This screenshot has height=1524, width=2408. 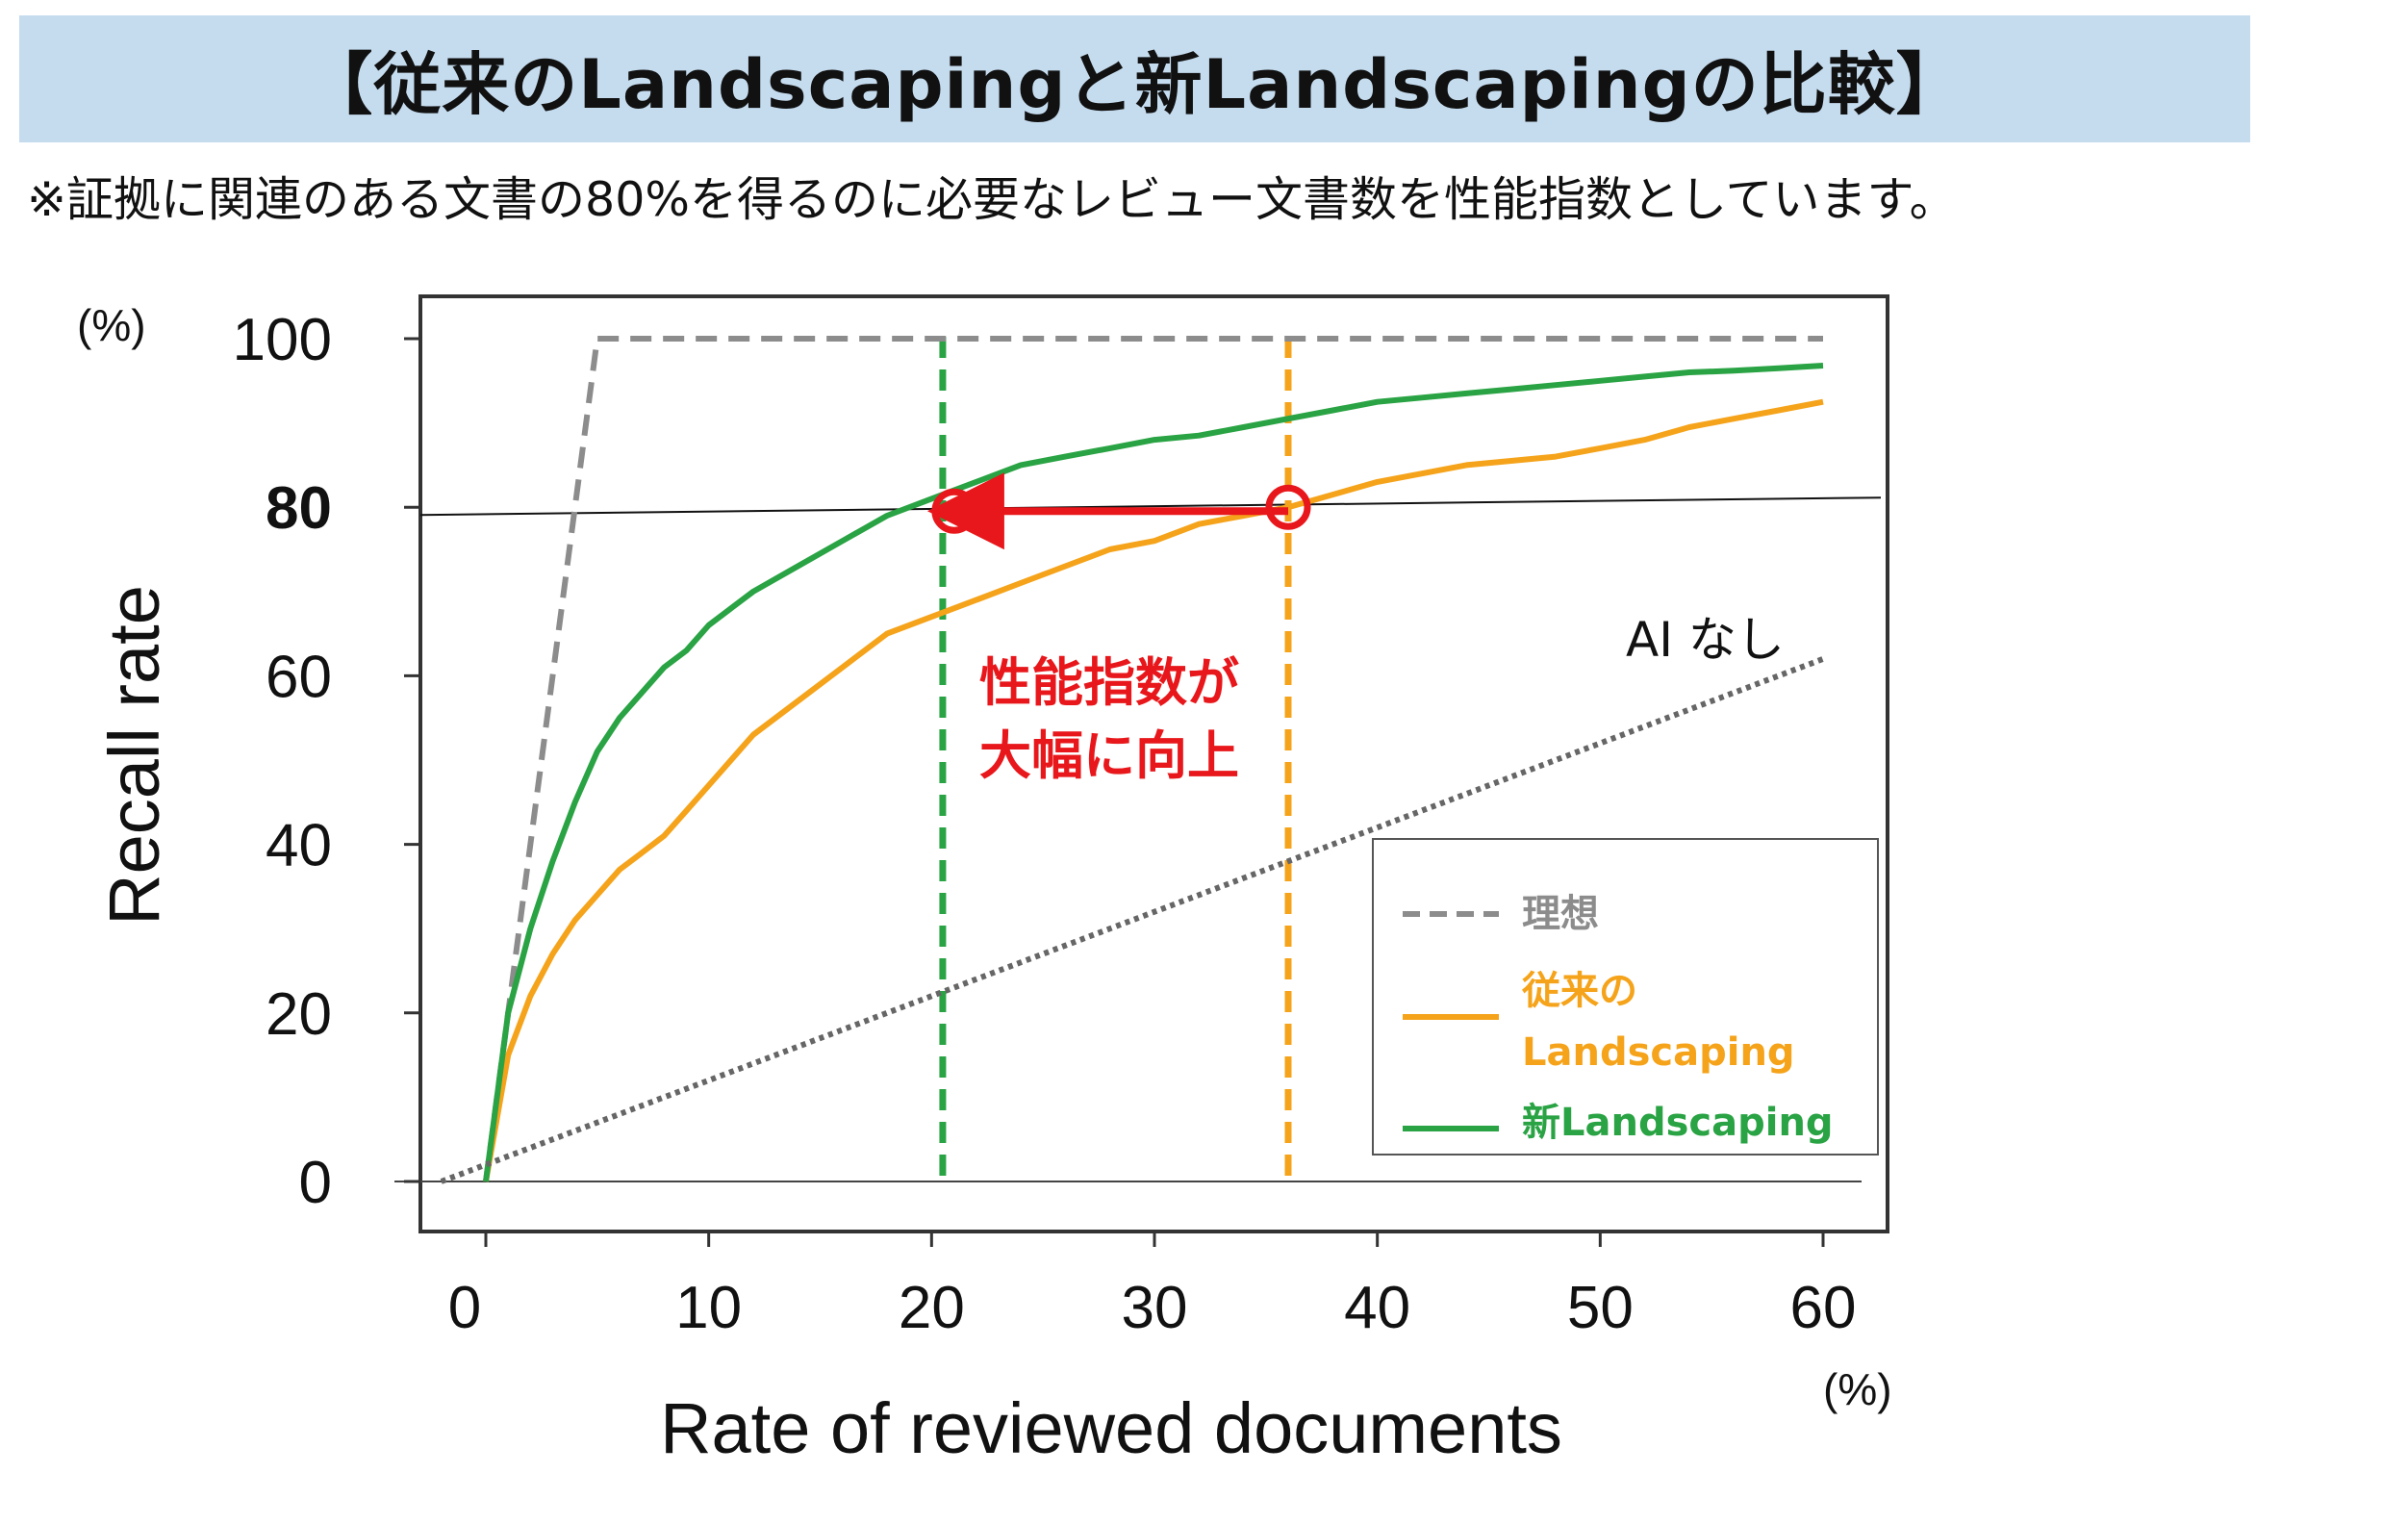 What do you see at coordinates (299, 508) in the screenshot?
I see `y-tick-label: 80` at bounding box center [299, 508].